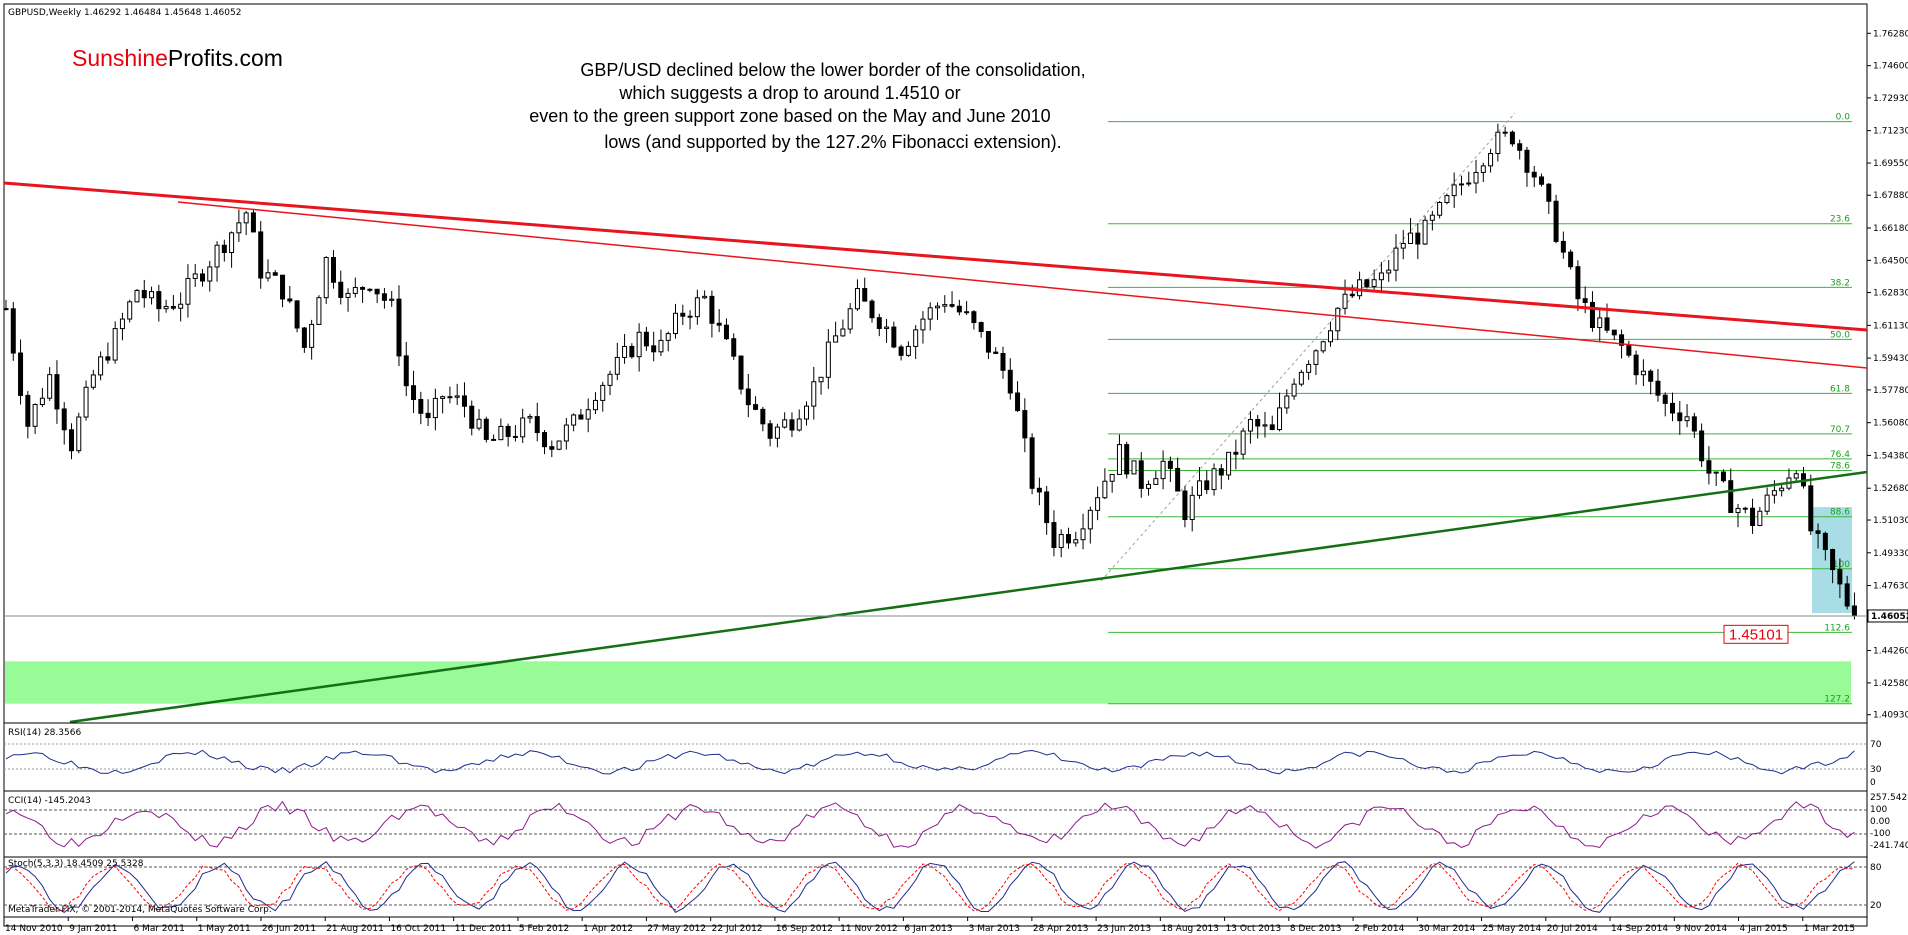 This screenshot has width=1908, height=935. Describe the element at coordinates (1890, 34) in the screenshot. I see `price-tick-label: 1.76280` at that location.